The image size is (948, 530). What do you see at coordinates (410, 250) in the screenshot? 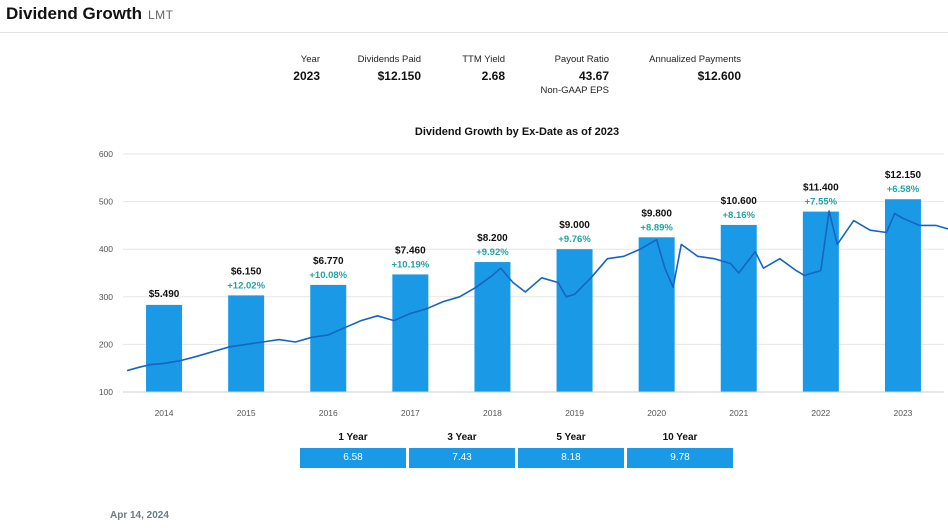
I see `dividend-label: $7.460` at bounding box center [410, 250].